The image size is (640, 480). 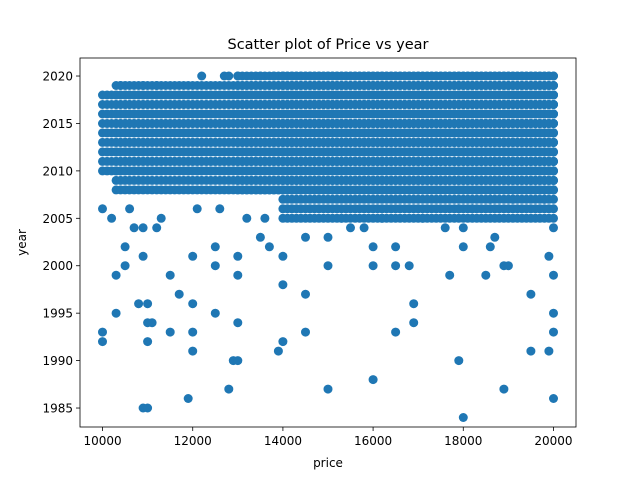 What do you see at coordinates (328, 463) in the screenshot?
I see `x-axis-label: price` at bounding box center [328, 463].